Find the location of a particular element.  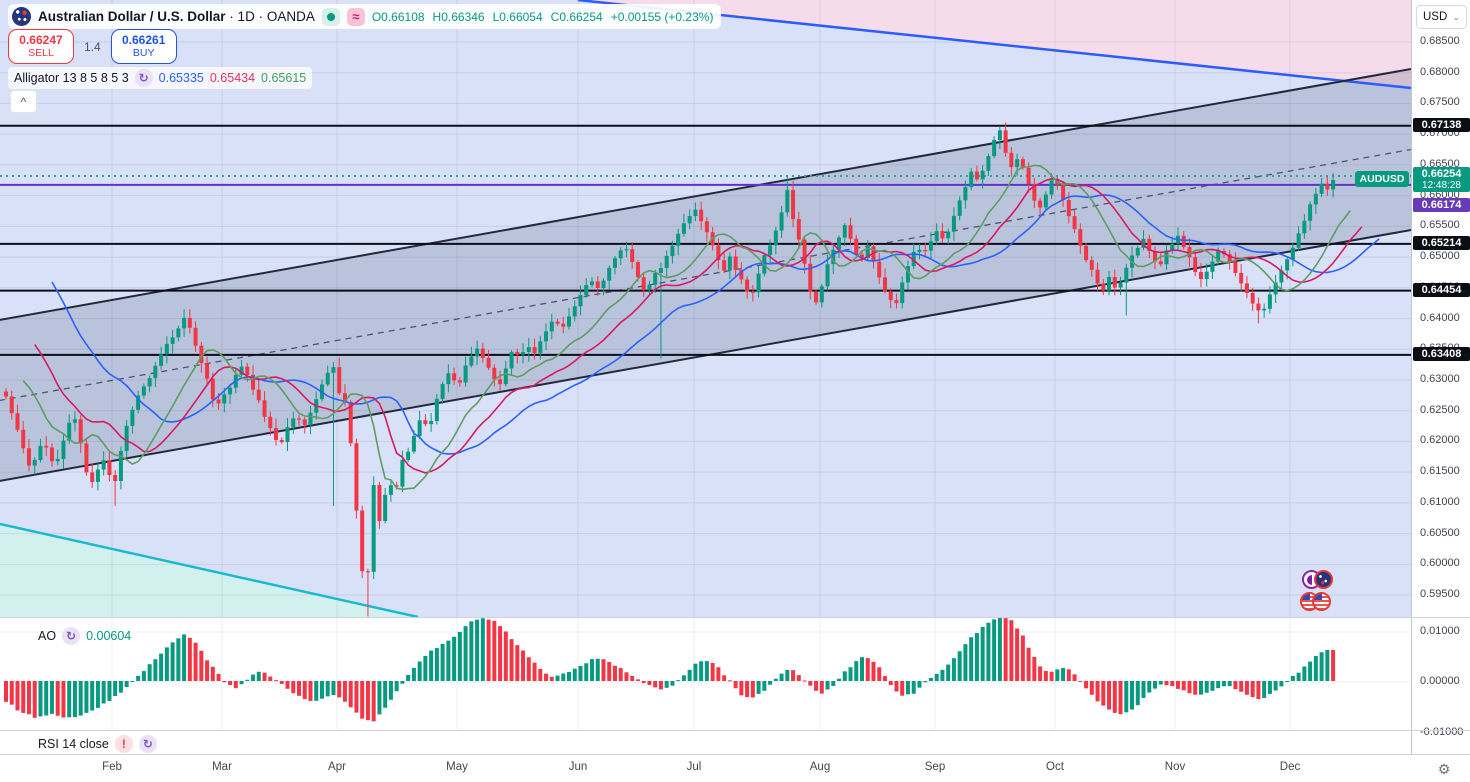

price-tick: 0.68500 is located at coordinates (1440, 41).